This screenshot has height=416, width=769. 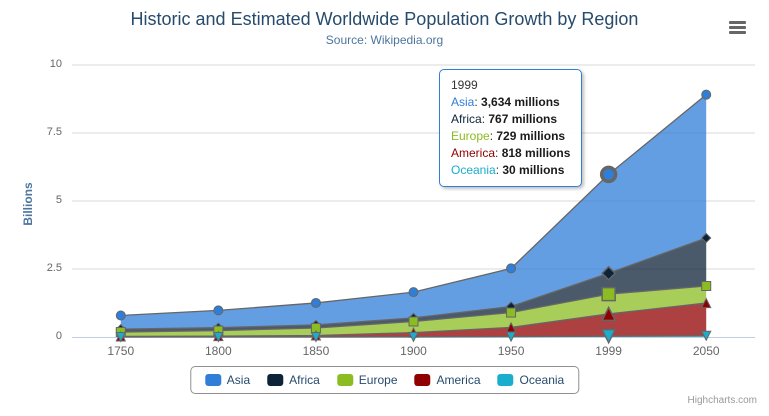 What do you see at coordinates (608, 294) in the screenshot?
I see `marker-europe-1999` at bounding box center [608, 294].